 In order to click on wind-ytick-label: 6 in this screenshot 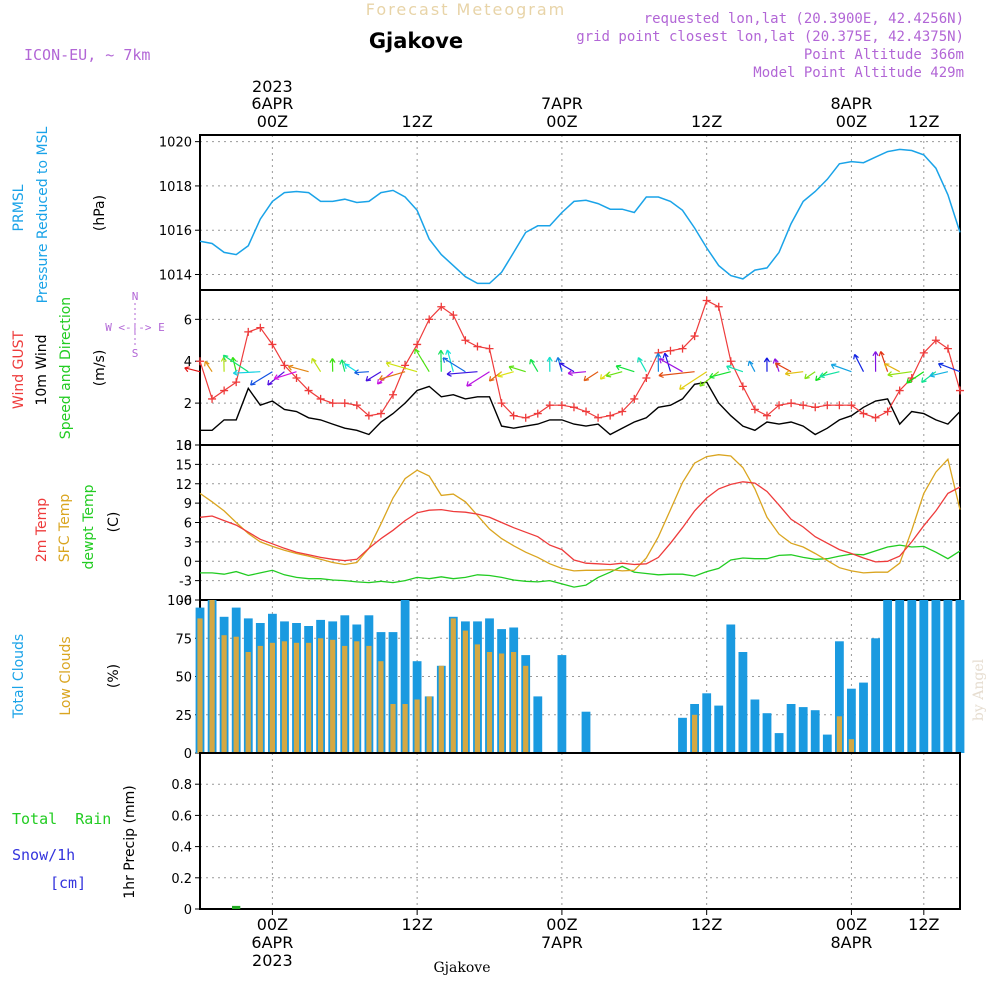, I will do `click(188, 320)`.